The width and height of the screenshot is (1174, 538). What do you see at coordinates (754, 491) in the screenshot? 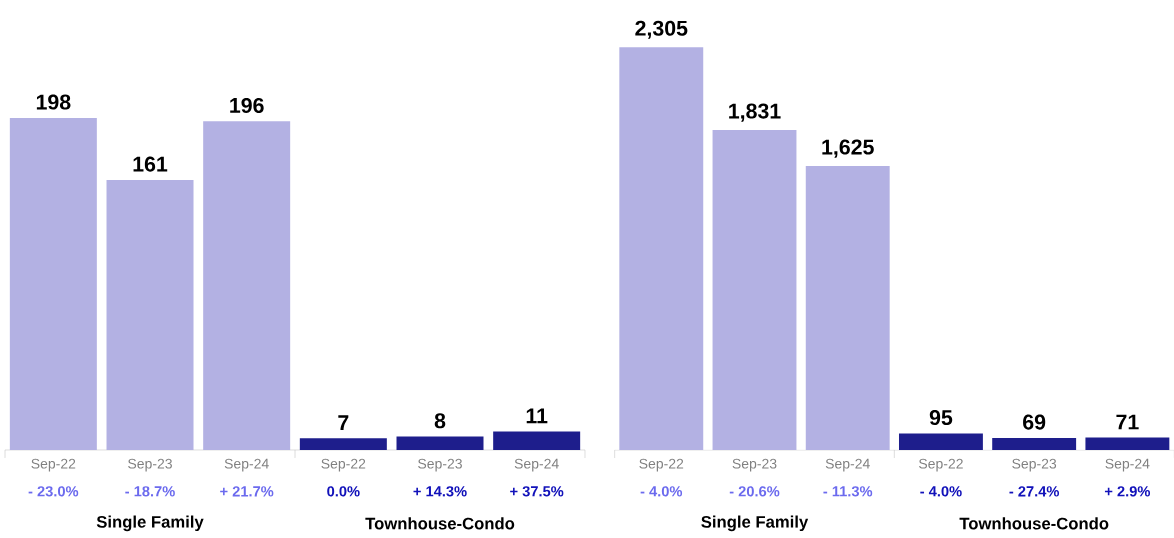
I see `text: - 20.6%` at bounding box center [754, 491].